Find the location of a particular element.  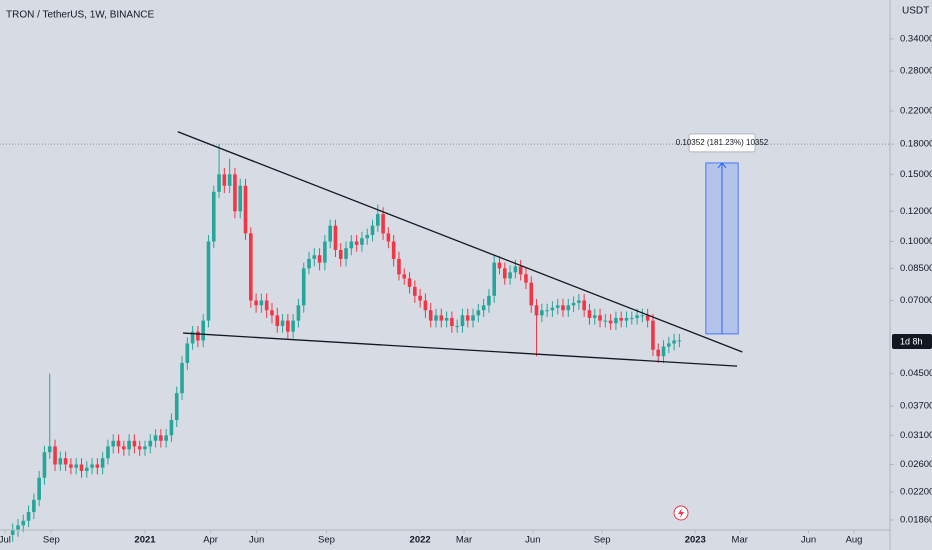

price-range-label: 0.10352 (181.23%) 10352 is located at coordinates (722, 142).